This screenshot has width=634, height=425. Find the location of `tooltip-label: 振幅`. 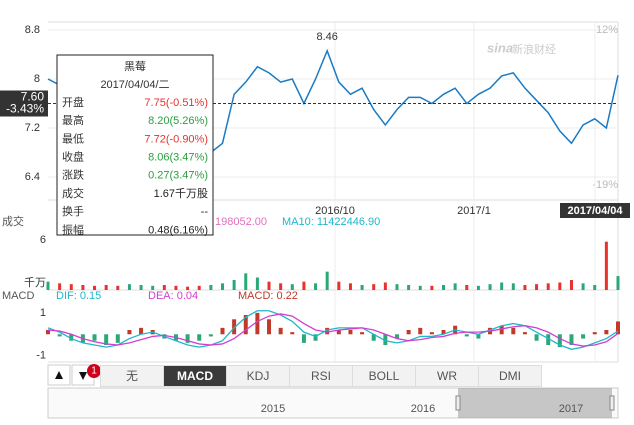

tooltip-label: 振幅 is located at coordinates (73, 229).